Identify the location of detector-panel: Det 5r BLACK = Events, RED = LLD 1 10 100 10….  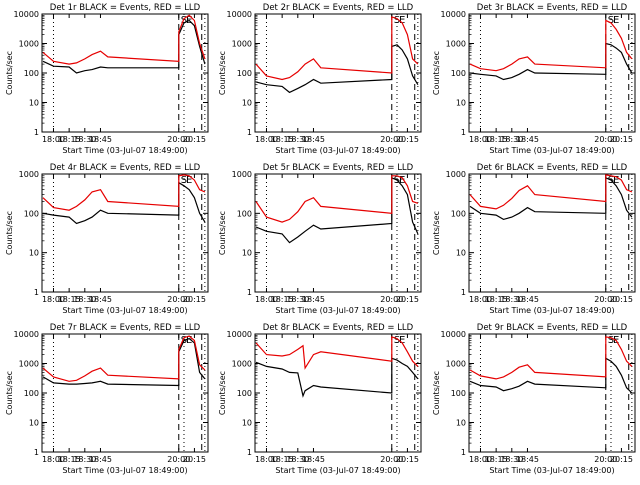
(320, 239).